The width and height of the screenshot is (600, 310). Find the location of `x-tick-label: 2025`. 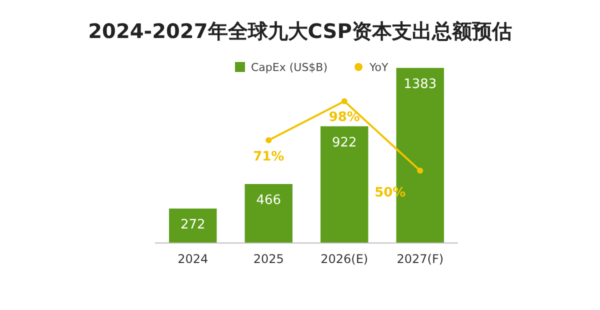

x-tick-label: 2025 is located at coordinates (268, 259).